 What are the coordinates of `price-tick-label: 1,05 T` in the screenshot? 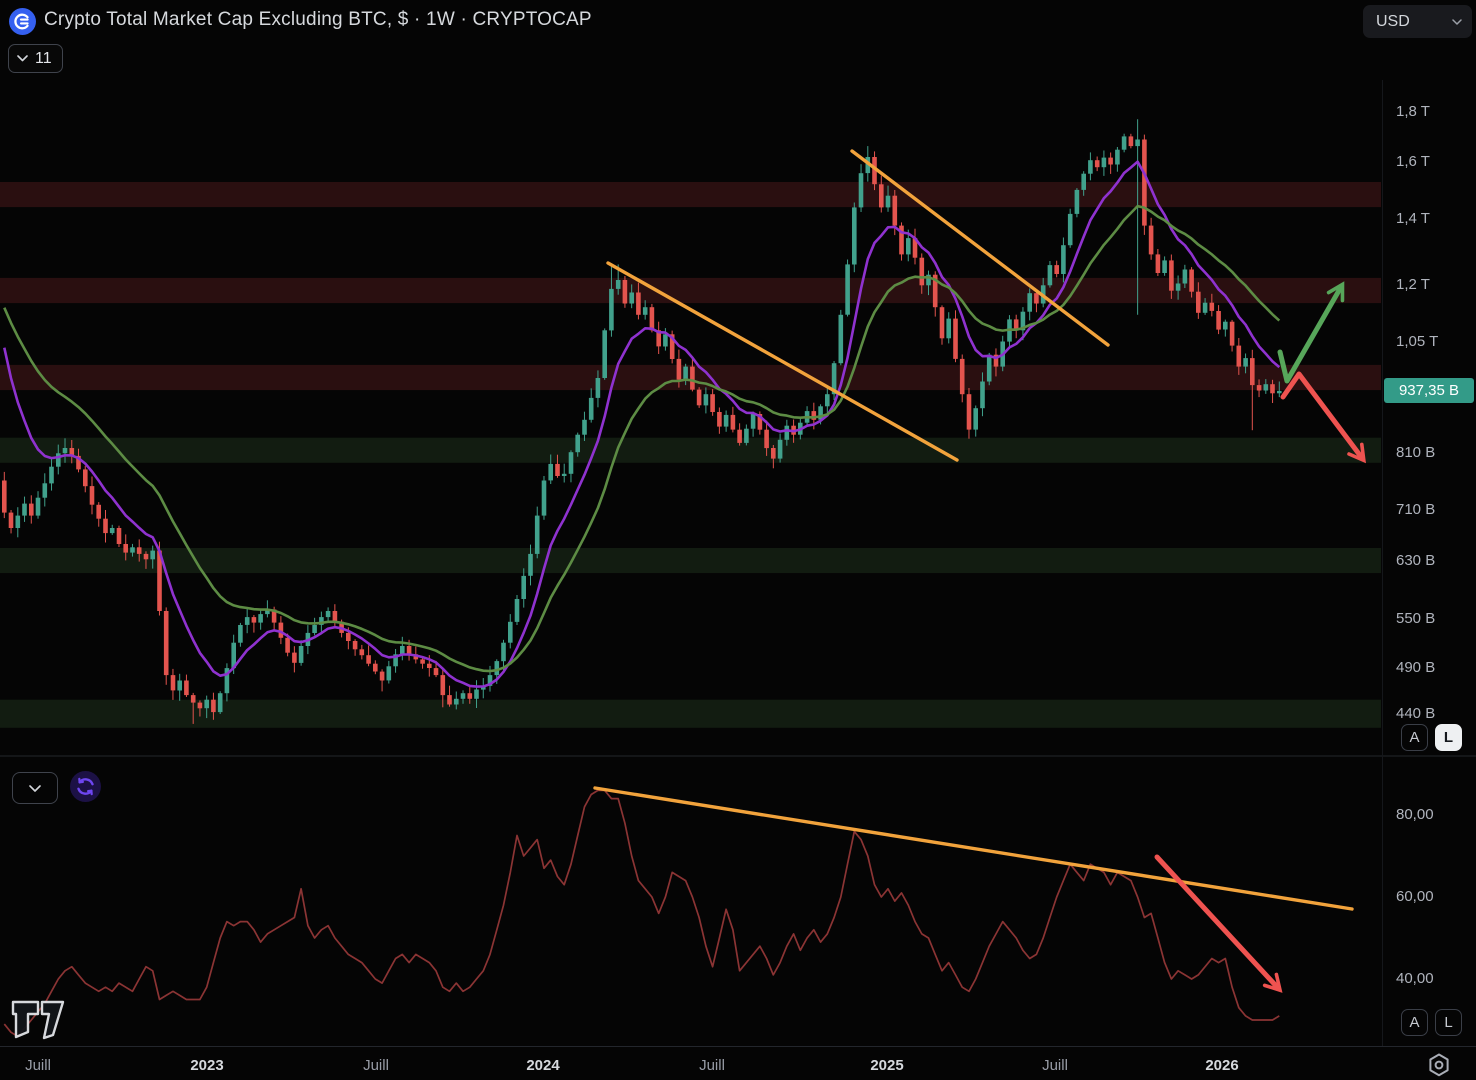 It's located at (1417, 341).